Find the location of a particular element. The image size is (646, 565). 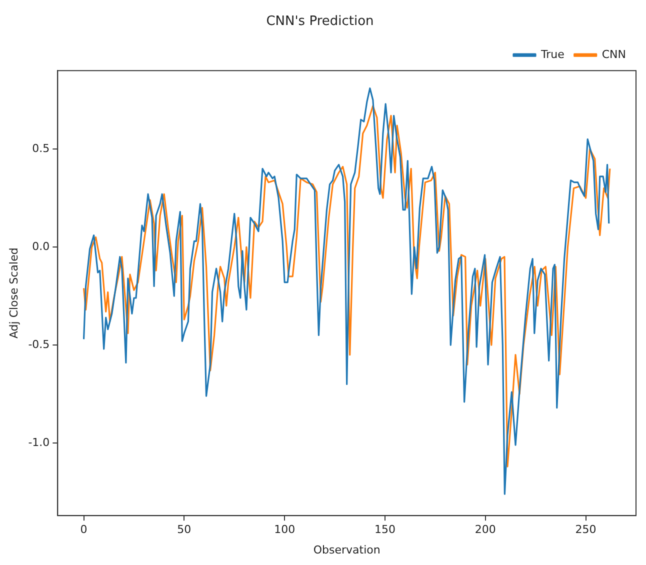

x-tick-label: 250 is located at coordinates (585, 529).